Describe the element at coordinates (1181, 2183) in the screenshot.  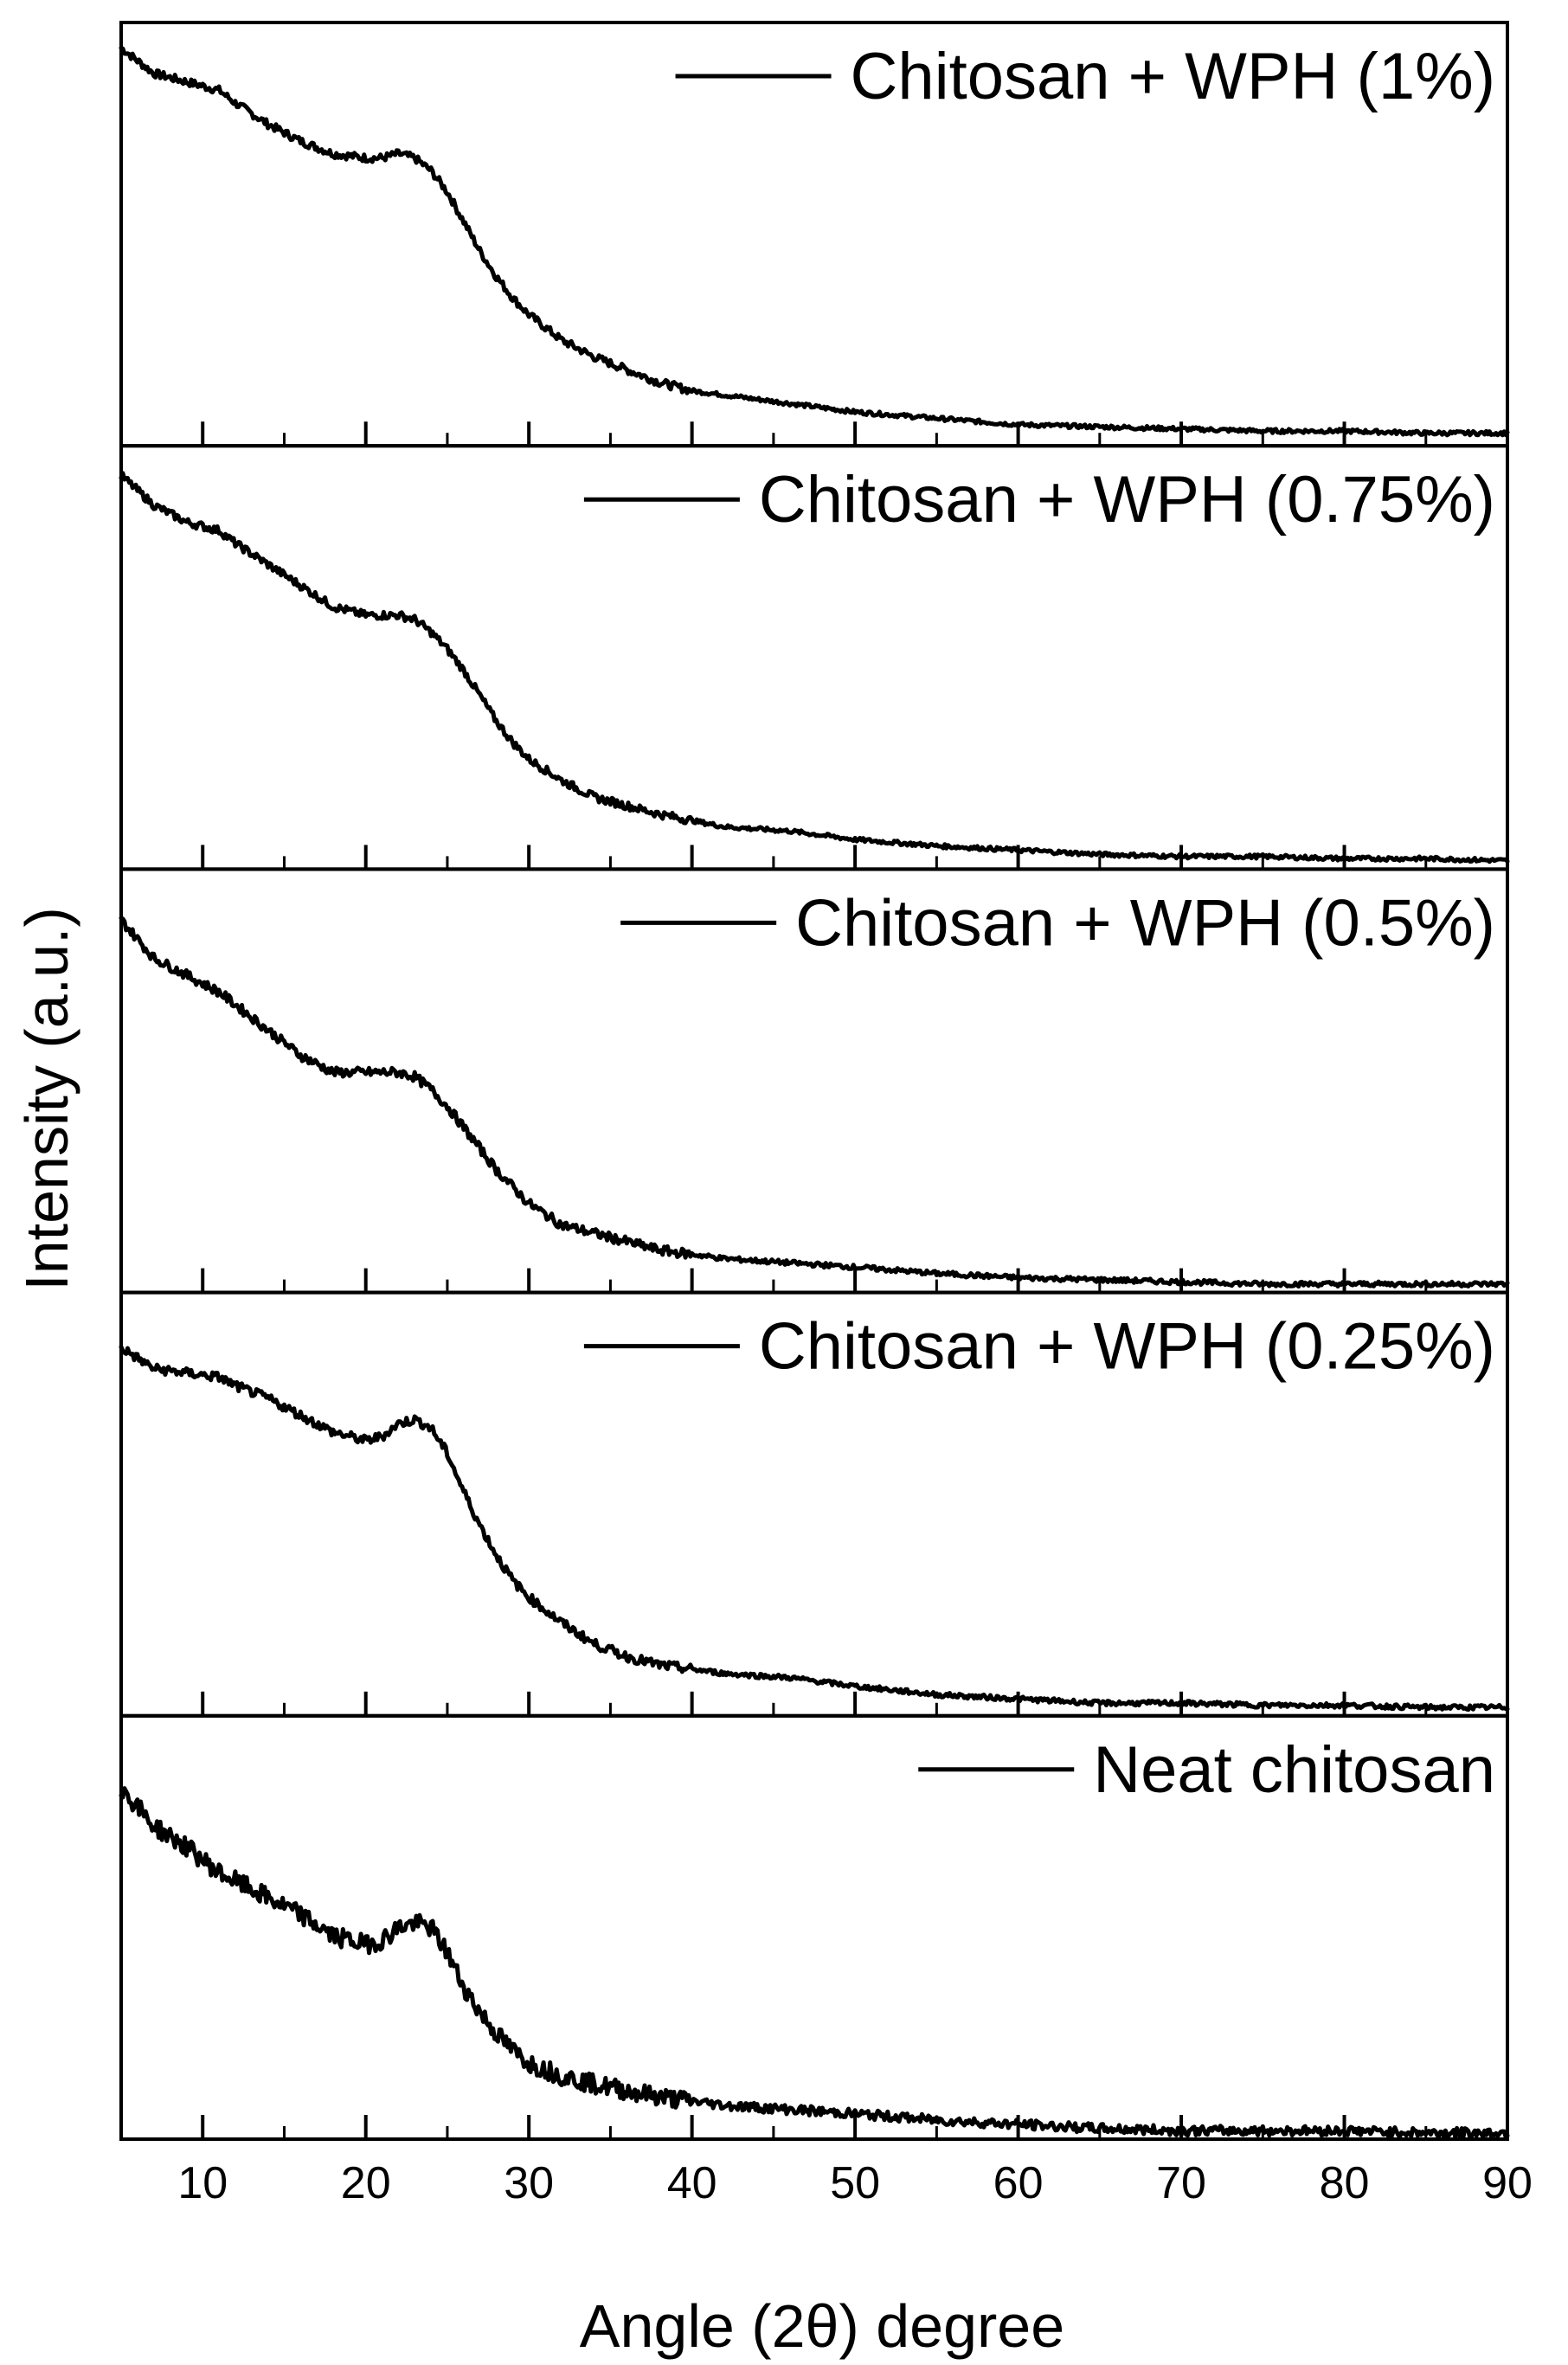
I see `x-tick-label: 70` at that location.